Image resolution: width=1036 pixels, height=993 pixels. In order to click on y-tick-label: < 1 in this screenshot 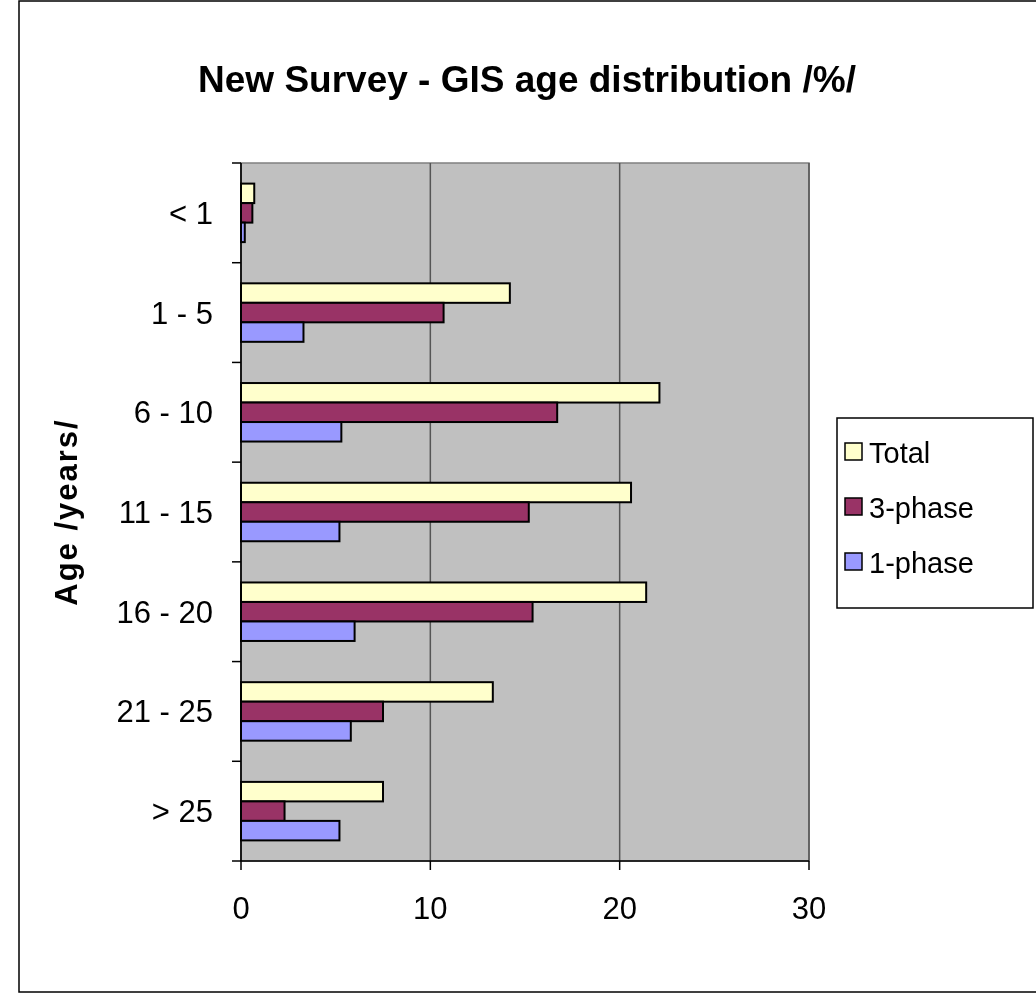, I will do `click(191, 213)`.